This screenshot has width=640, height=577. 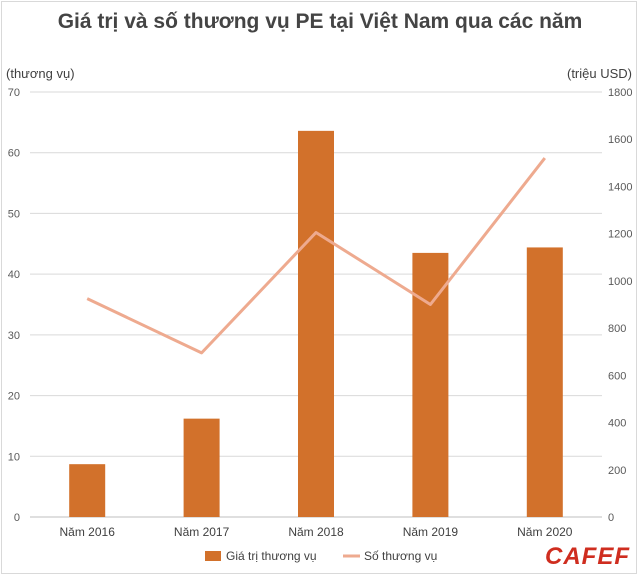 What do you see at coordinates (316, 532) in the screenshot?
I see `category-label: Năm 2018` at bounding box center [316, 532].